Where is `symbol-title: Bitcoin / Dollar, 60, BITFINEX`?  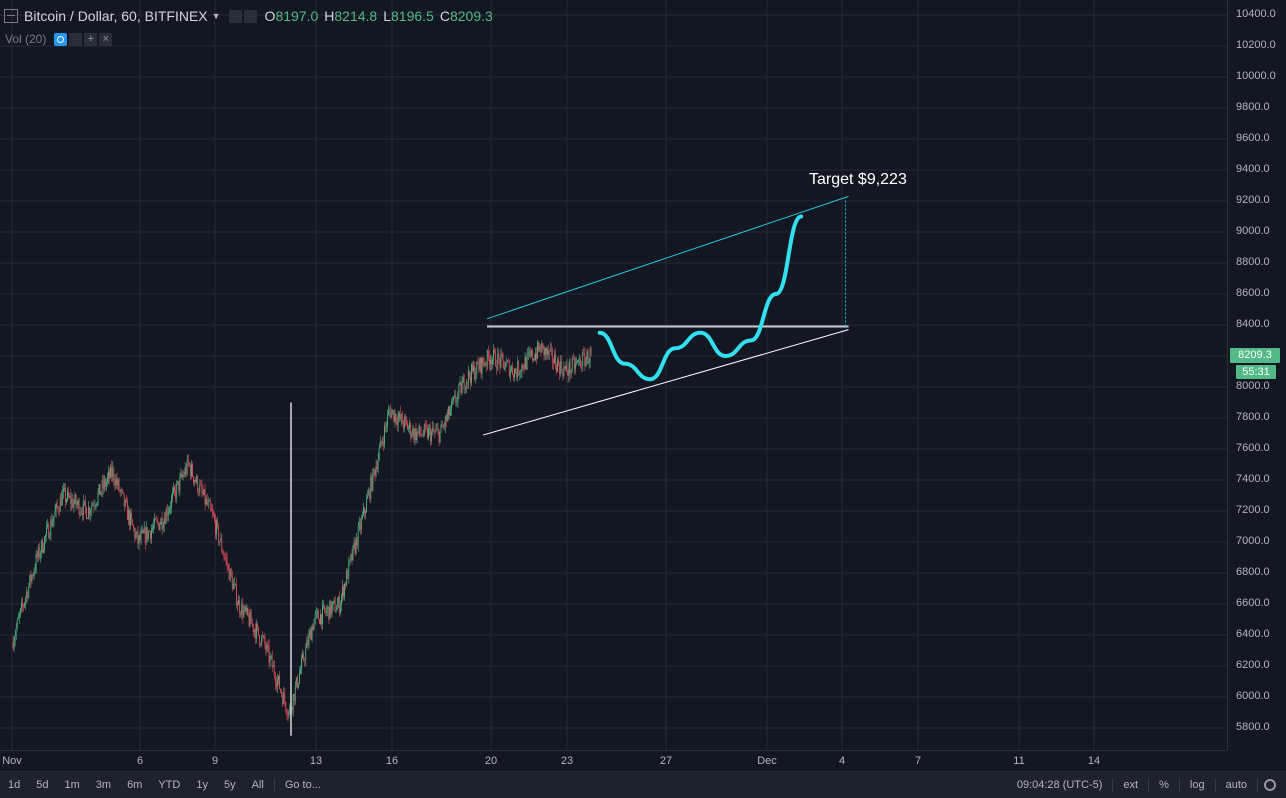 symbol-title: Bitcoin / Dollar, 60, BITFINEX is located at coordinates (116, 16).